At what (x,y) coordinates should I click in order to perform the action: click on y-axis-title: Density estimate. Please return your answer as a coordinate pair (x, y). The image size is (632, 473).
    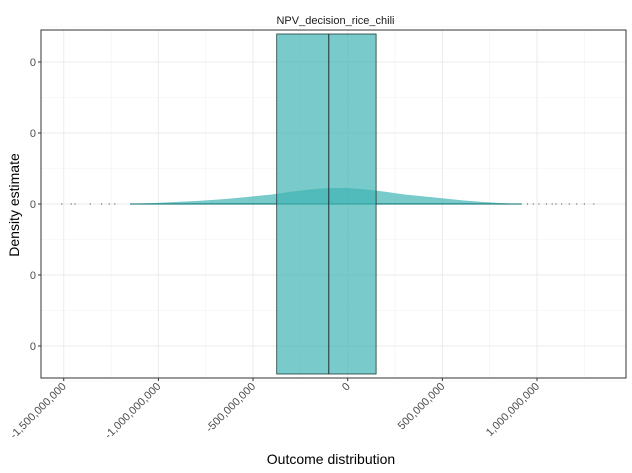
    Looking at the image, I should click on (14, 205).